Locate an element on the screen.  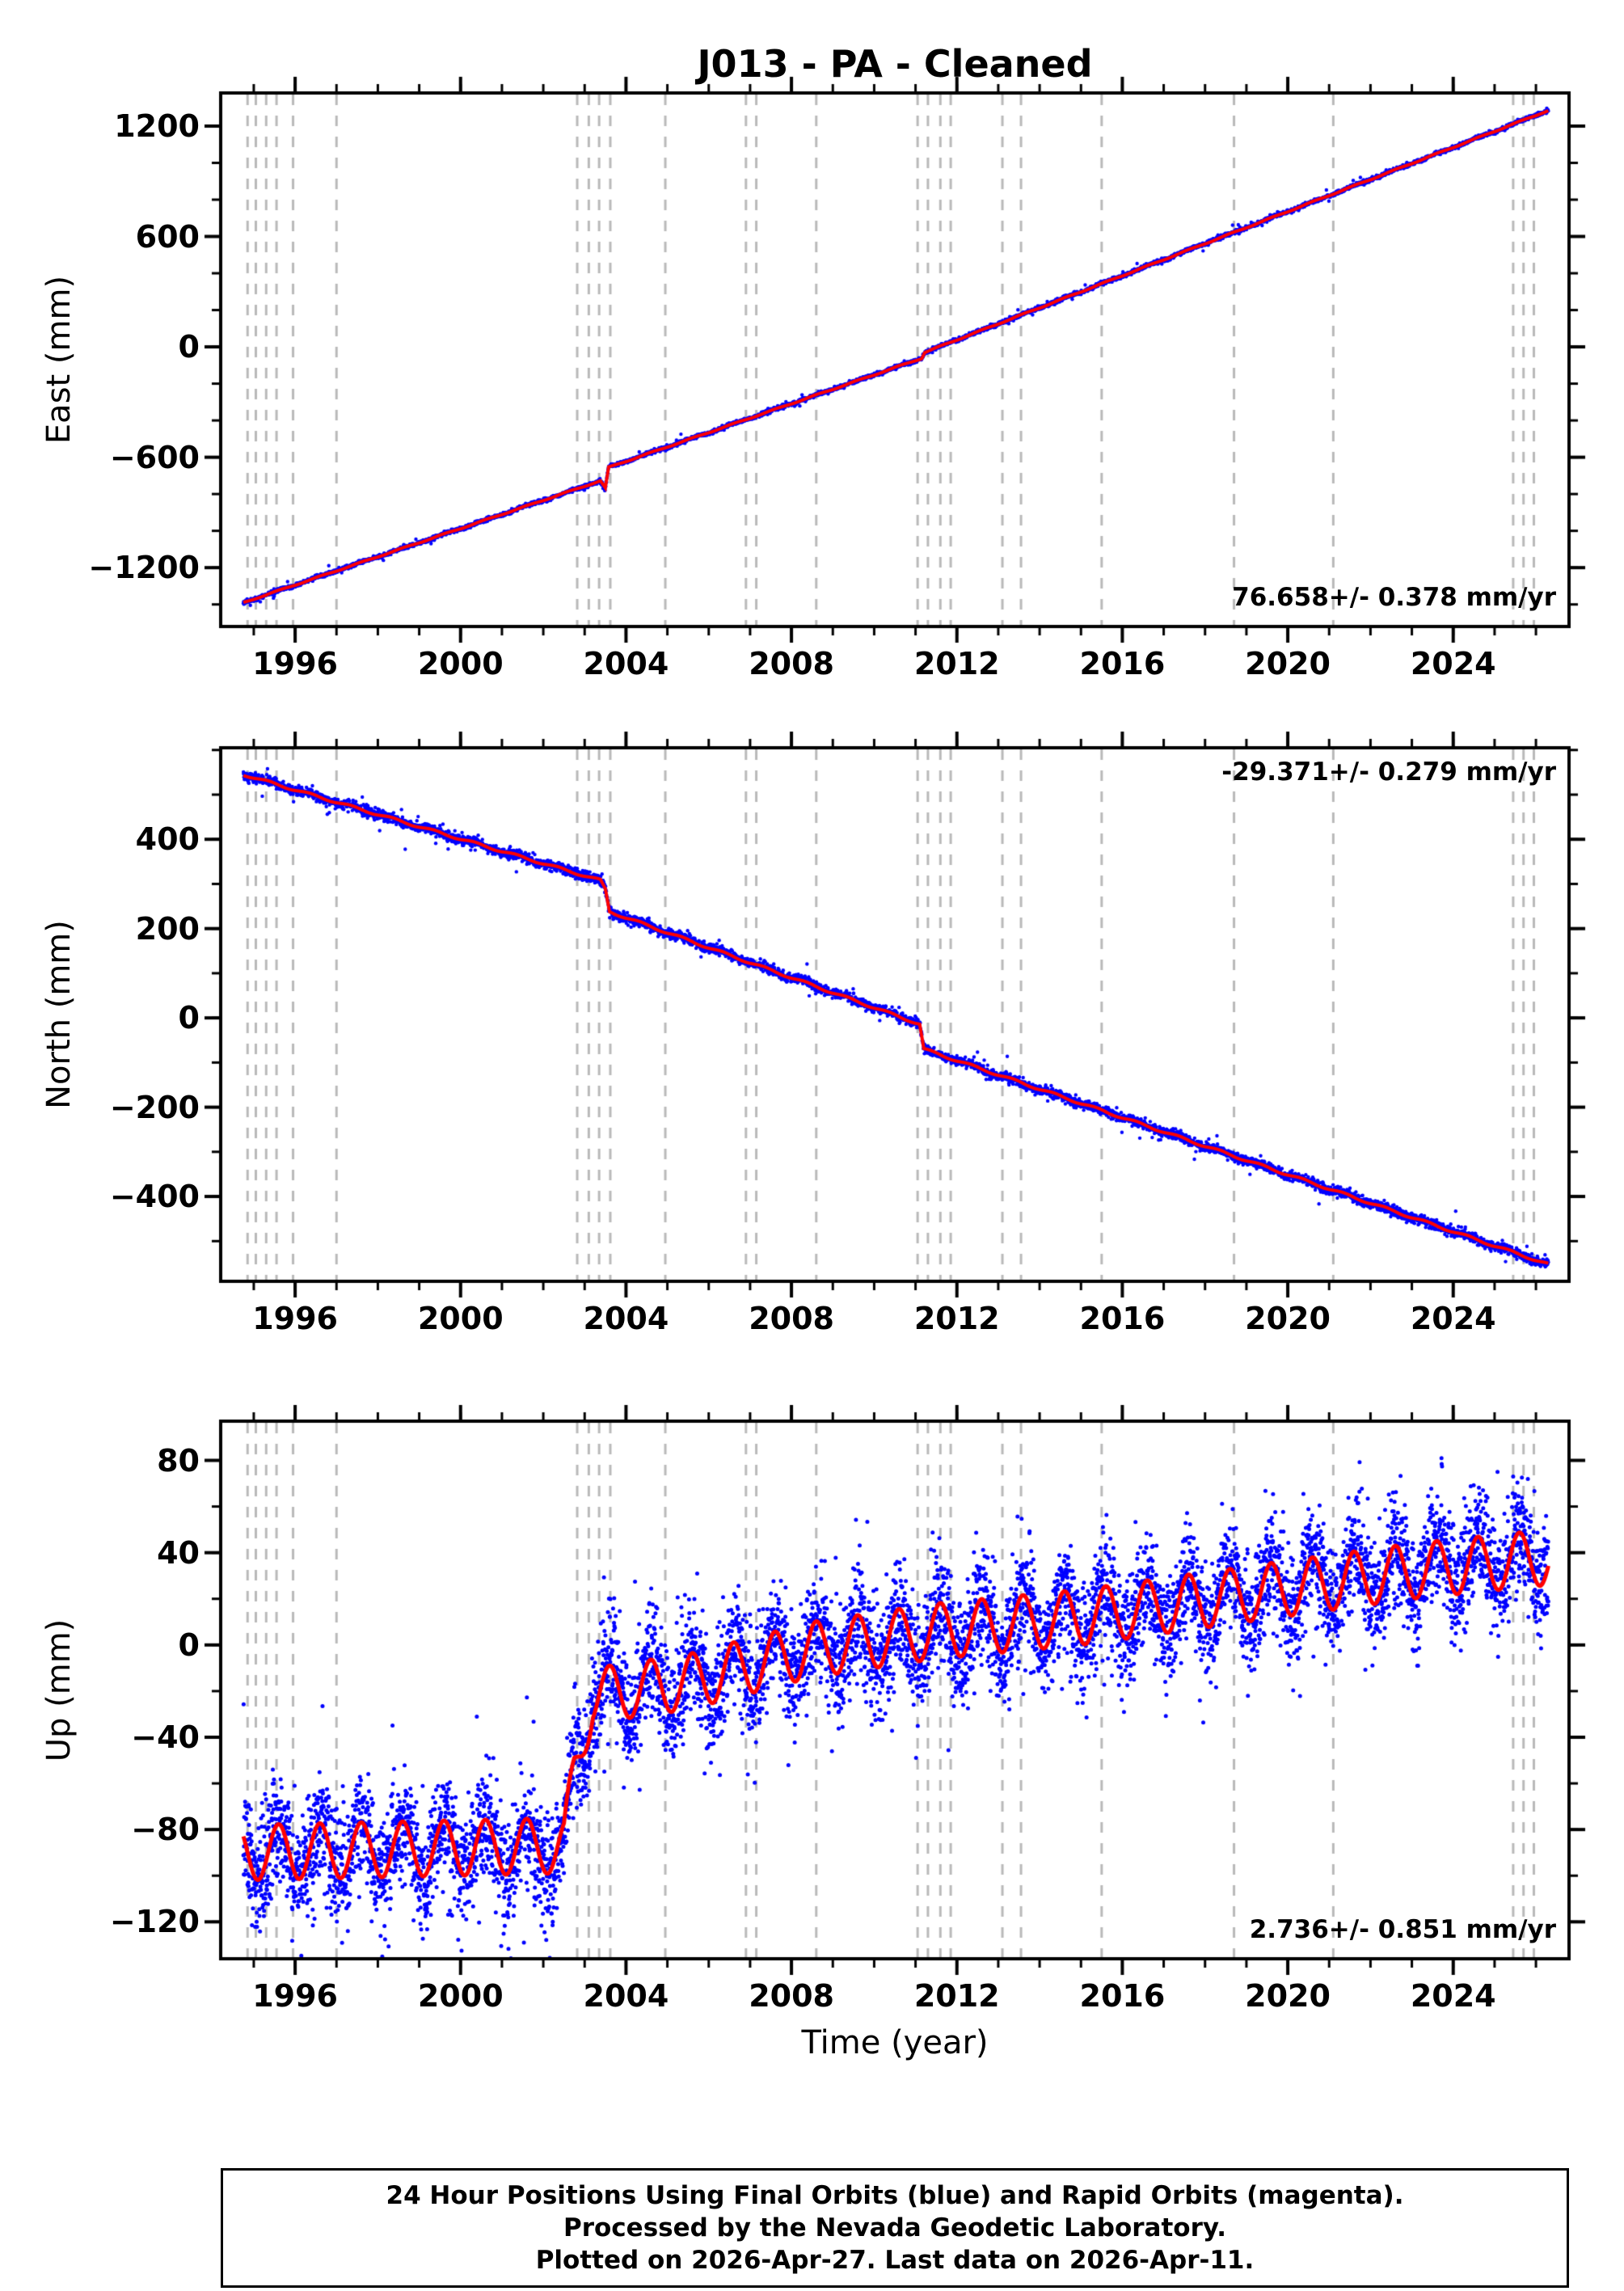
east-xtick-2008: 2008 is located at coordinates (791, 663).